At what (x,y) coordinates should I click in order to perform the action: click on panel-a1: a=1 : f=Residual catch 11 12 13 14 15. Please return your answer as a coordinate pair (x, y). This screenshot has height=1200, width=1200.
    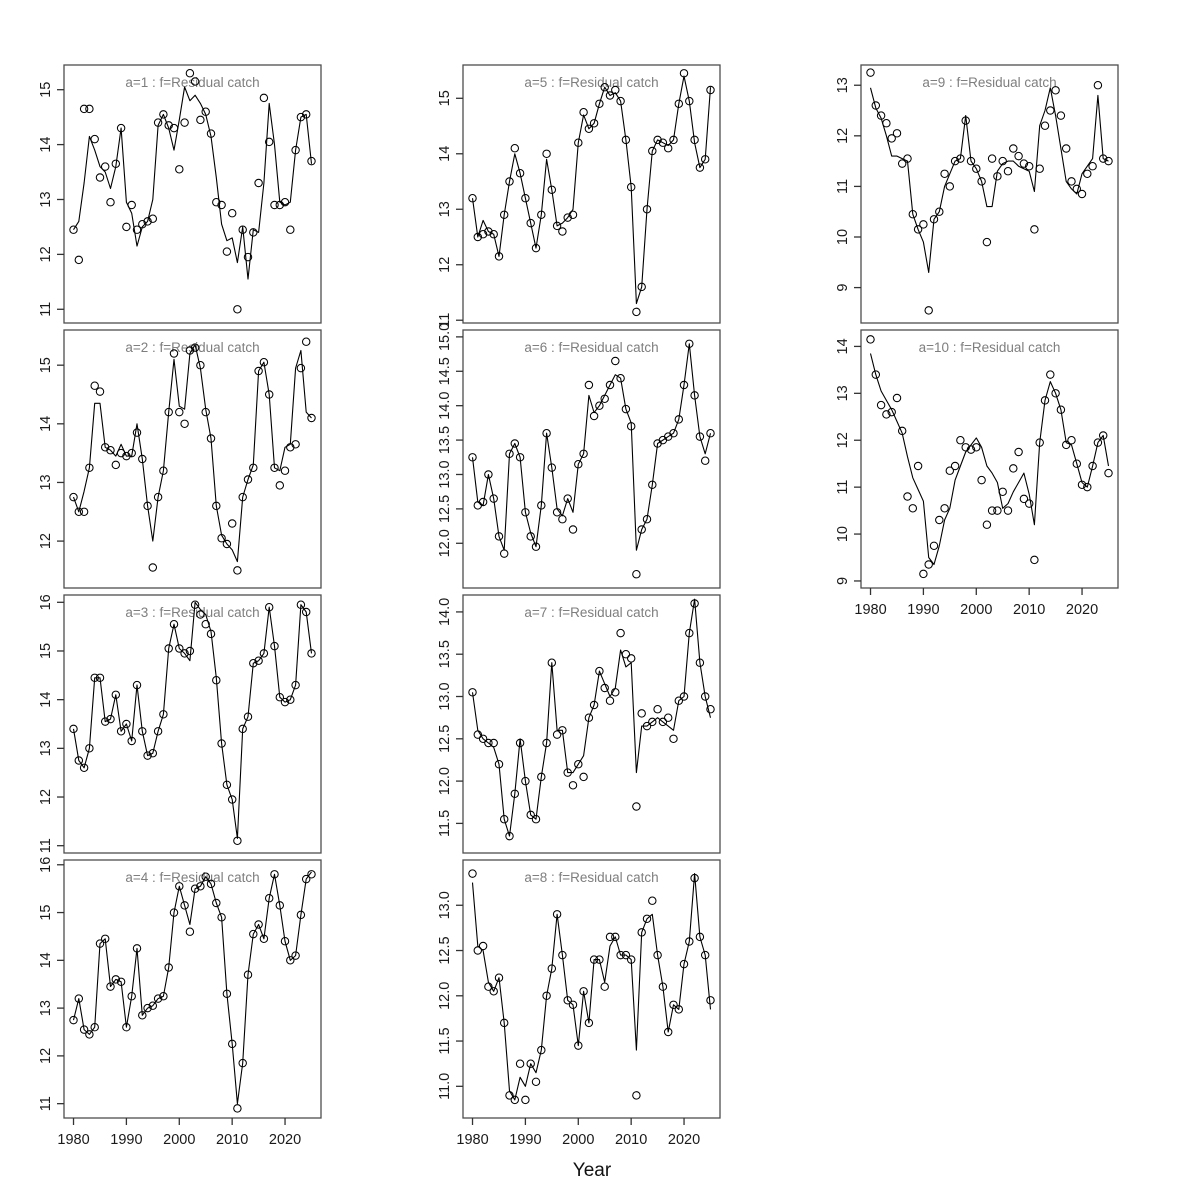
    Looking at the image, I should click on (180, 194).